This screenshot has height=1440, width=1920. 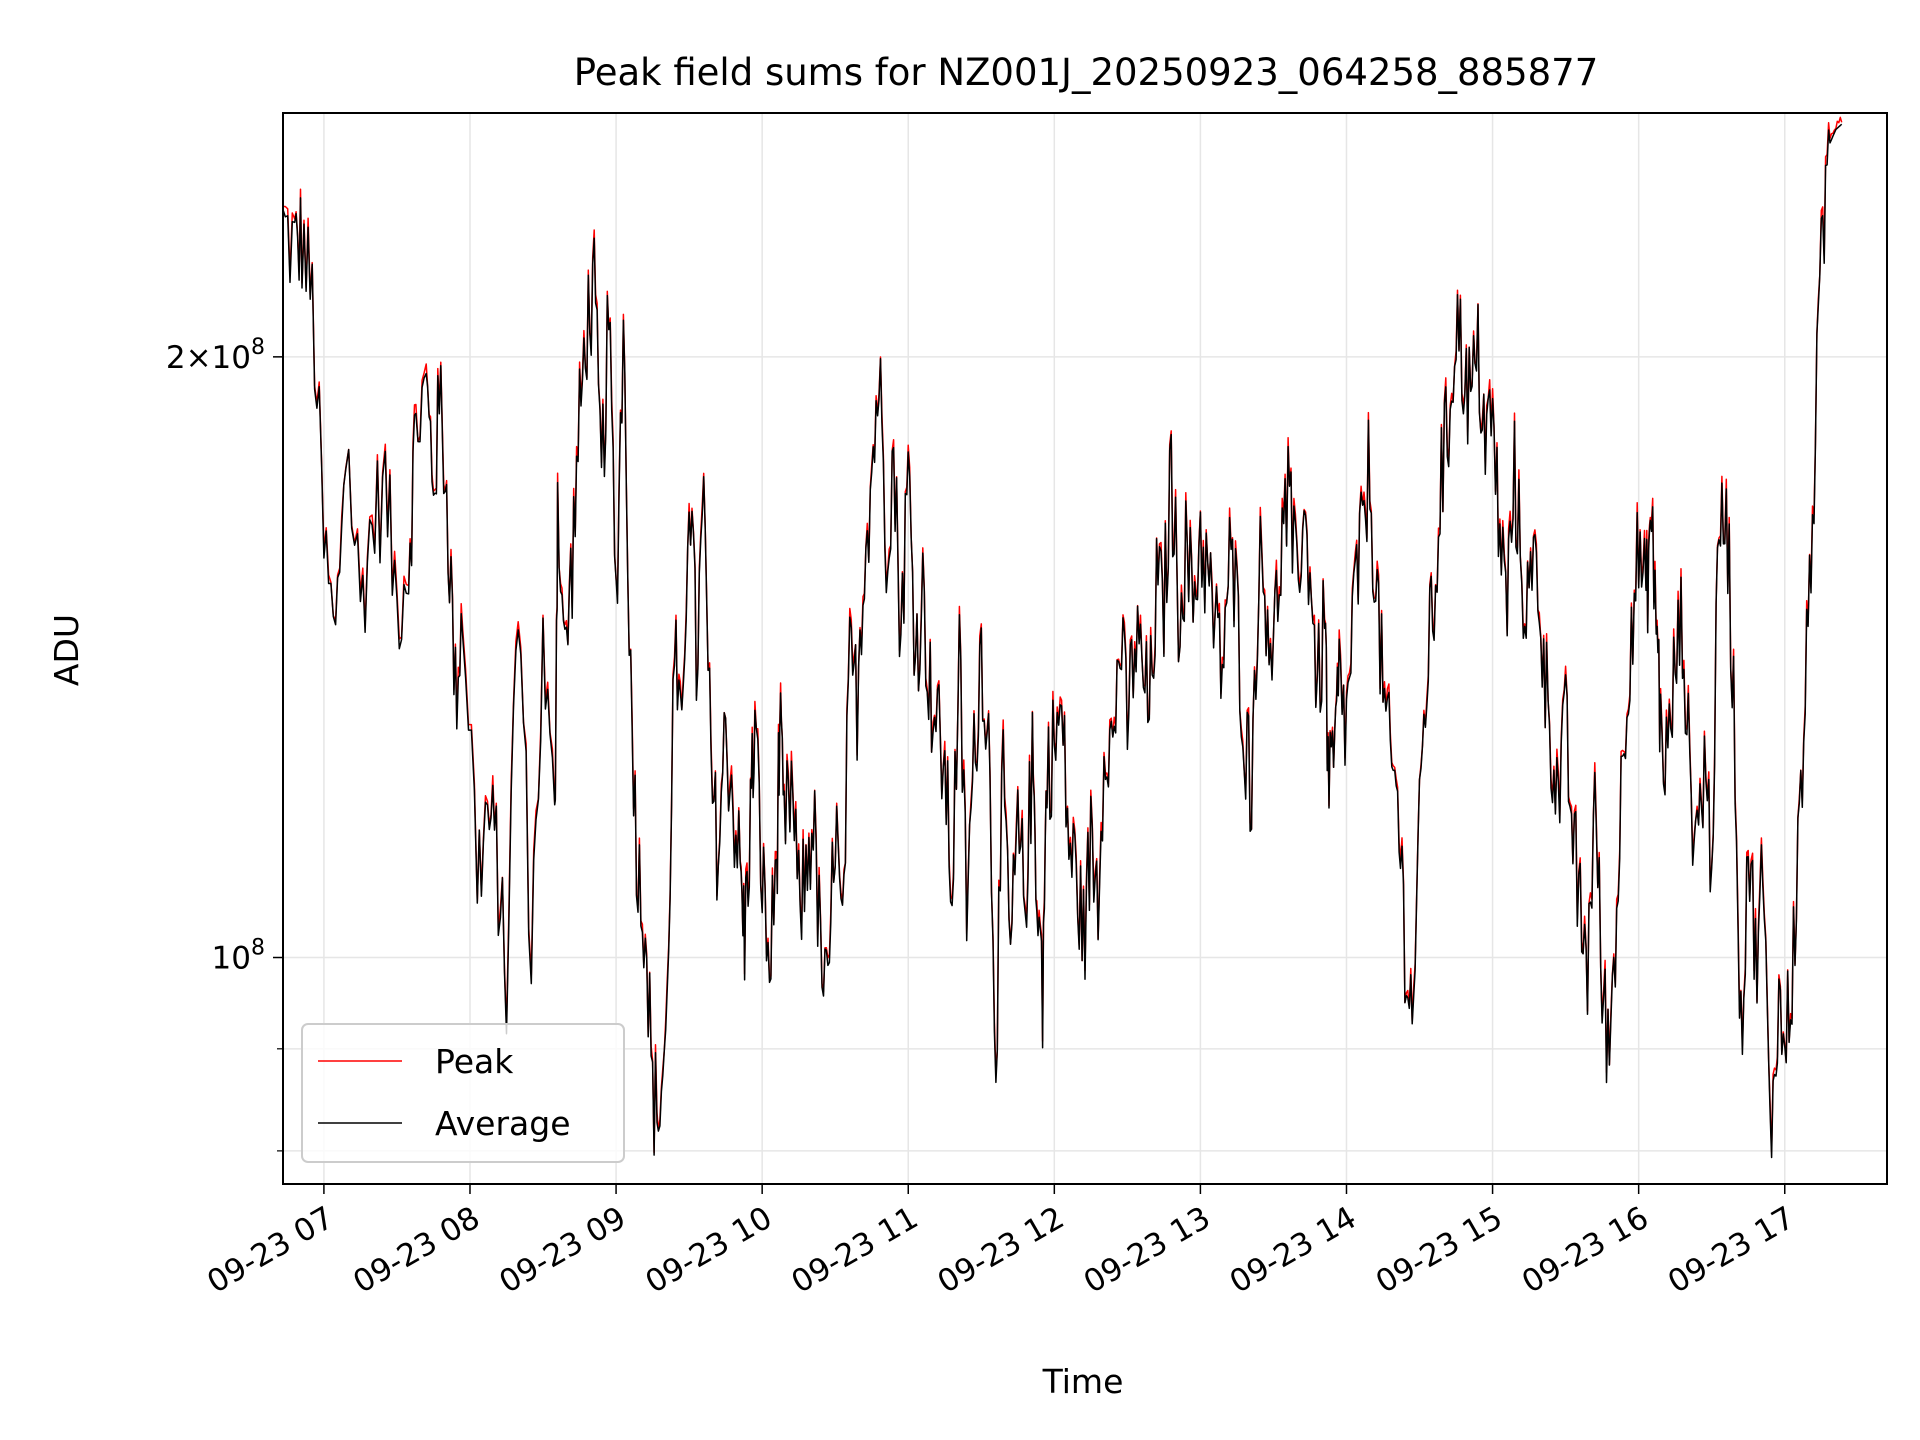 I want to click on y-tick-label: 108, so click(x=238, y=956).